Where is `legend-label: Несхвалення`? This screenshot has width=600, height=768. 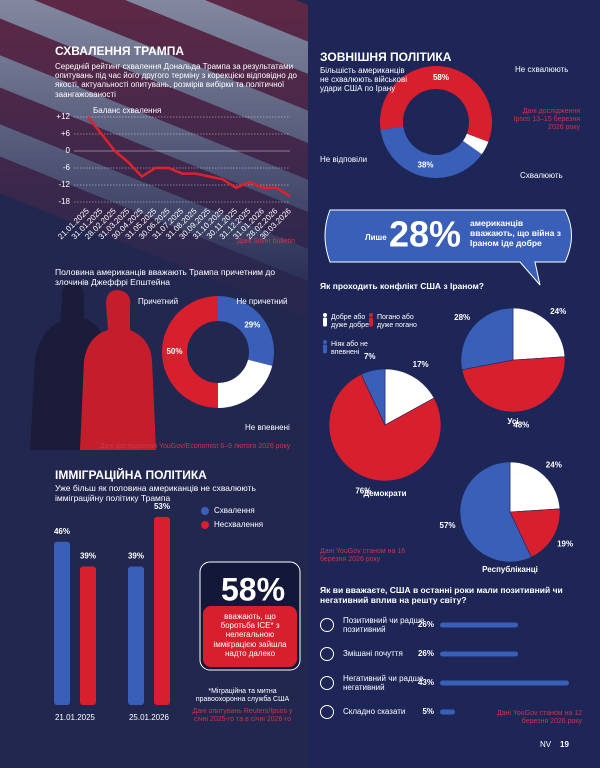 legend-label: Несхвалення is located at coordinates (238, 524).